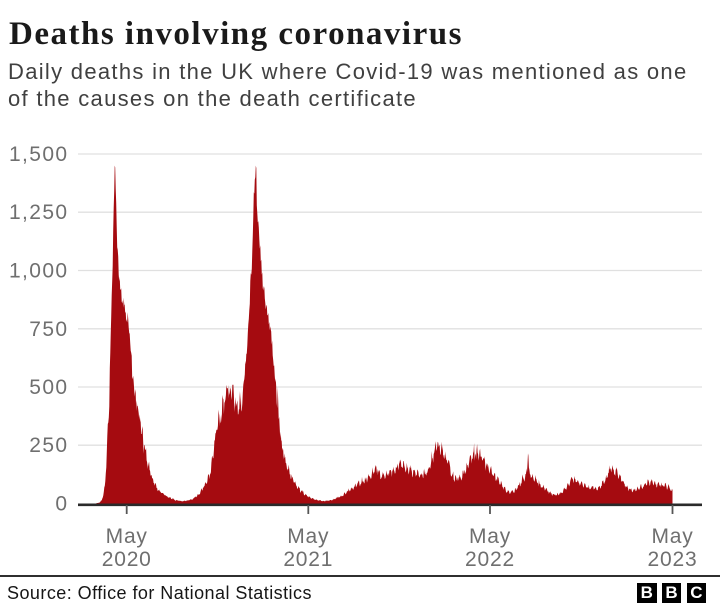  I want to click on svg-text: 1,250, so click(39, 212).